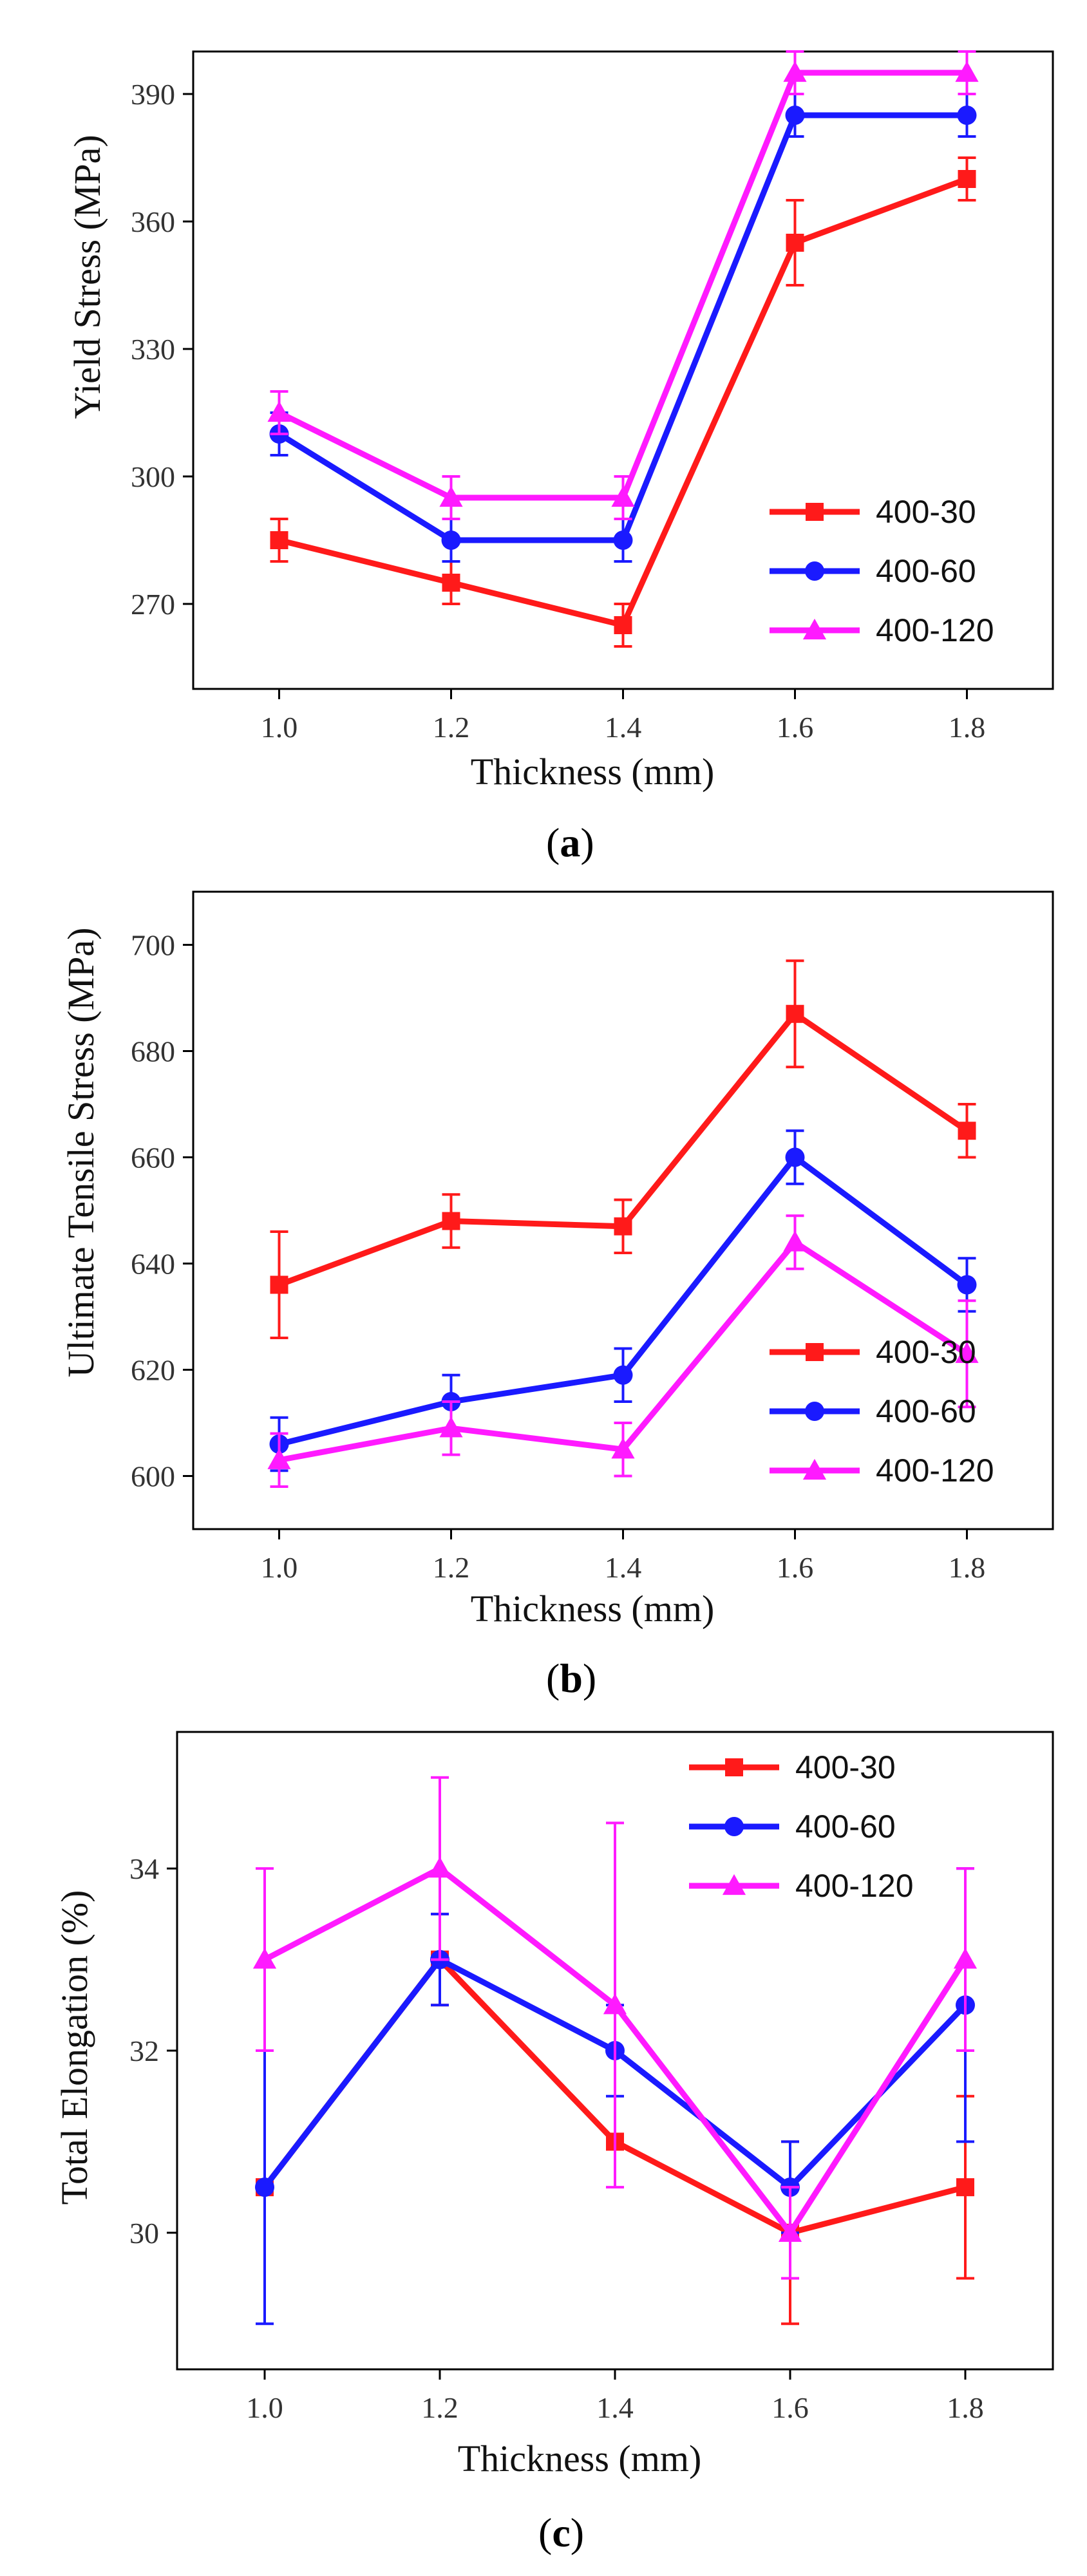 This screenshot has width=1087, height=2576. What do you see at coordinates (144, 1868) in the screenshot?
I see `y-tick-label: 34` at bounding box center [144, 1868].